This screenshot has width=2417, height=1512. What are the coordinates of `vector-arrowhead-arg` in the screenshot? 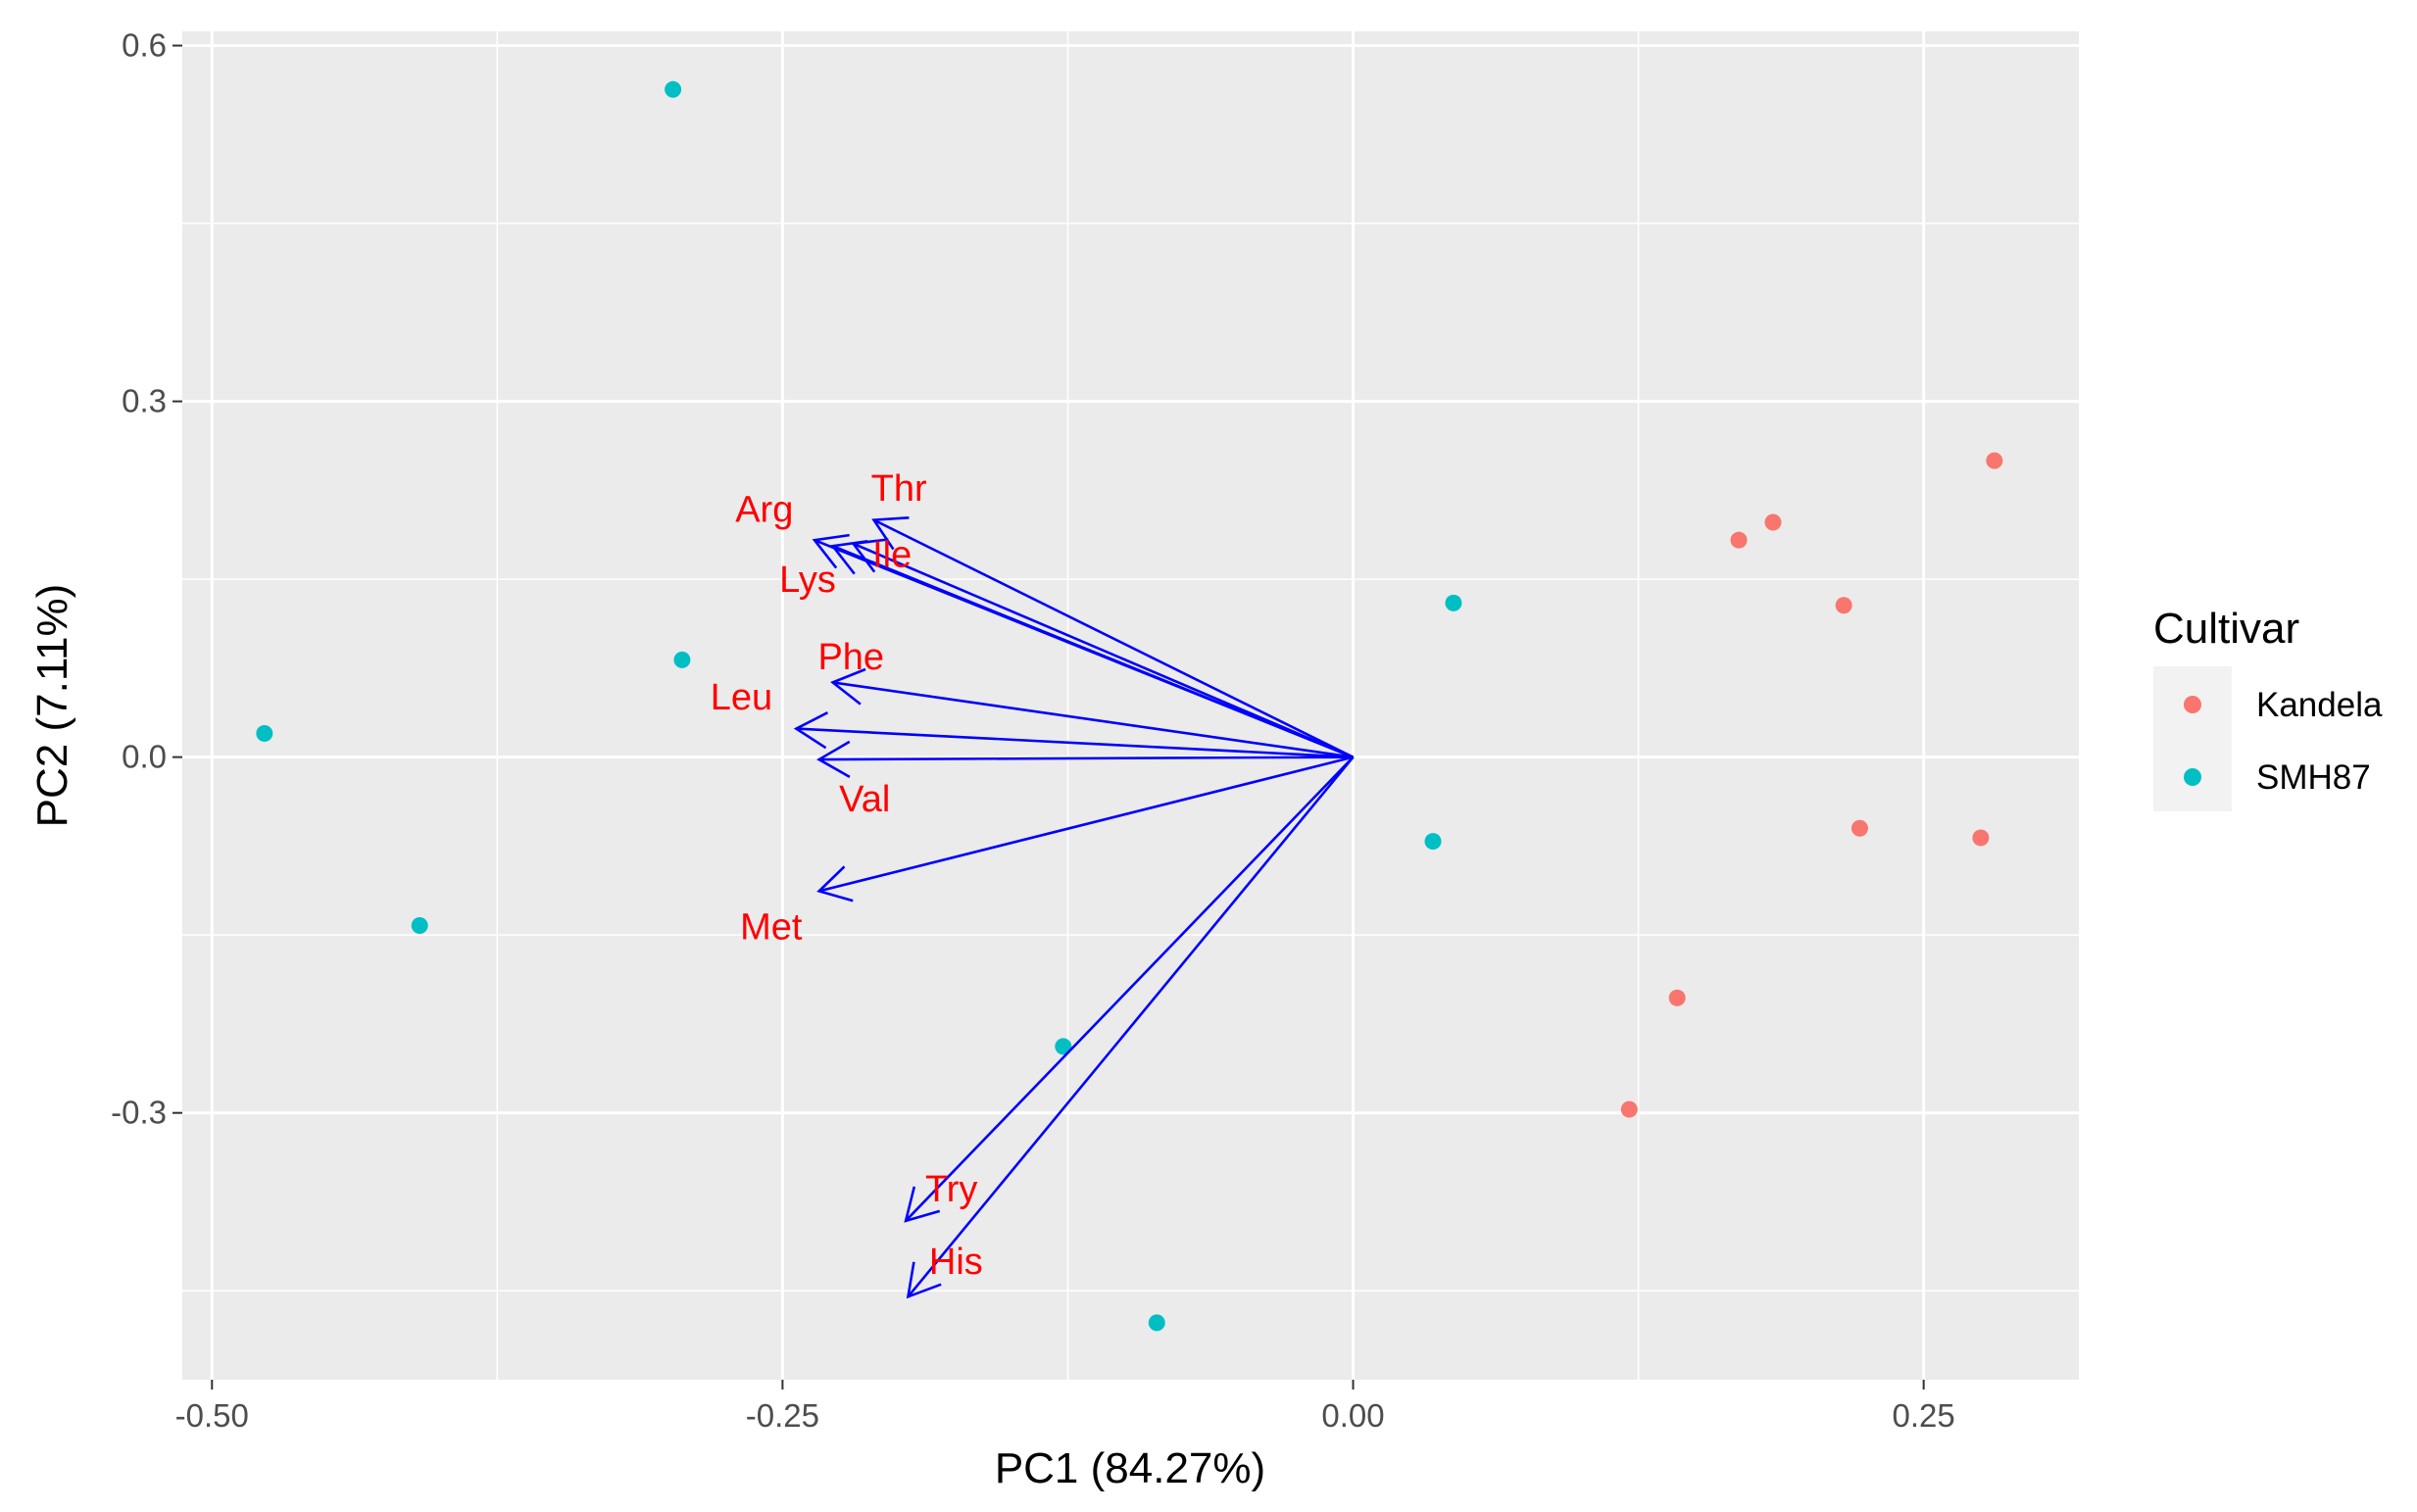 It's located at (831, 551).